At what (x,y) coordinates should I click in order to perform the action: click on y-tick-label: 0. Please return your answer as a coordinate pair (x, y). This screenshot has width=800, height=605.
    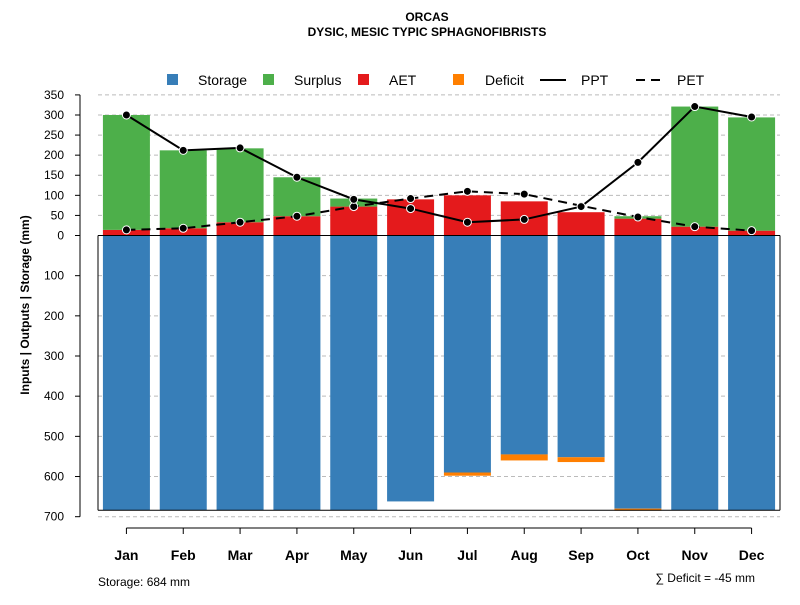
    Looking at the image, I should click on (60, 236).